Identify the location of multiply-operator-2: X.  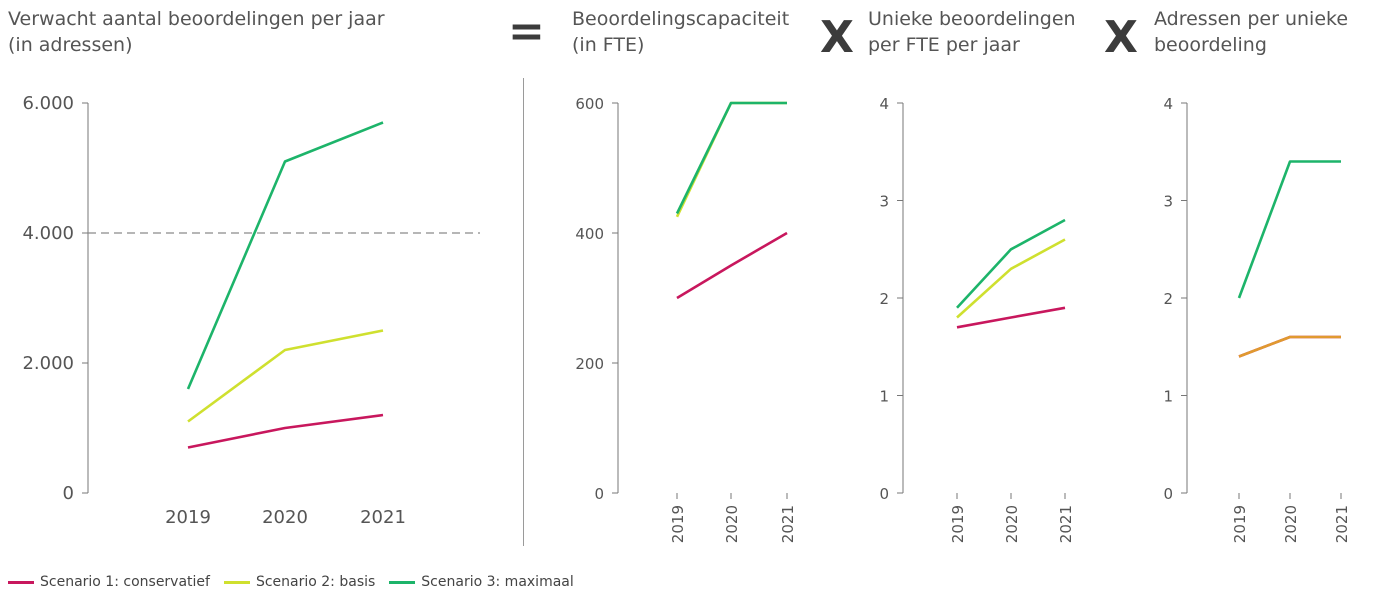
(1121, 37).